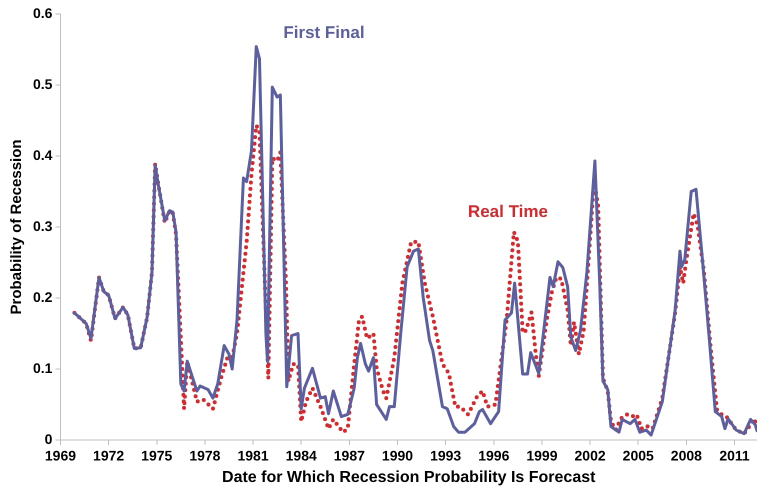 The image size is (757, 493). Describe the element at coordinates (42, 12) in the screenshot. I see `y-tick-label: 0.6` at that location.